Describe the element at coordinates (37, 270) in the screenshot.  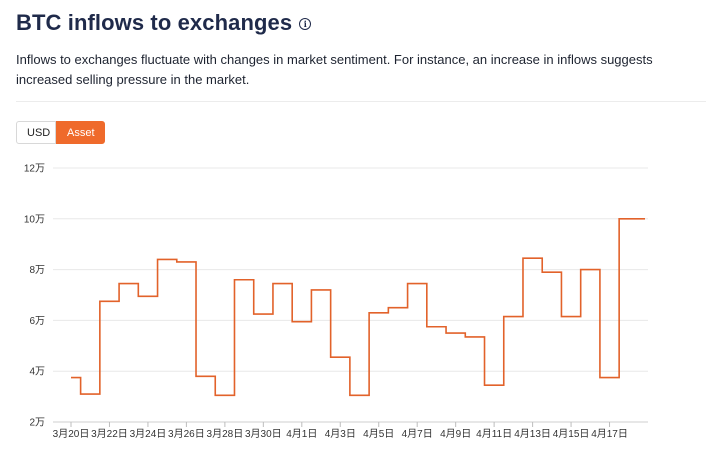
I see `y-tick-label: 8万` at that location.